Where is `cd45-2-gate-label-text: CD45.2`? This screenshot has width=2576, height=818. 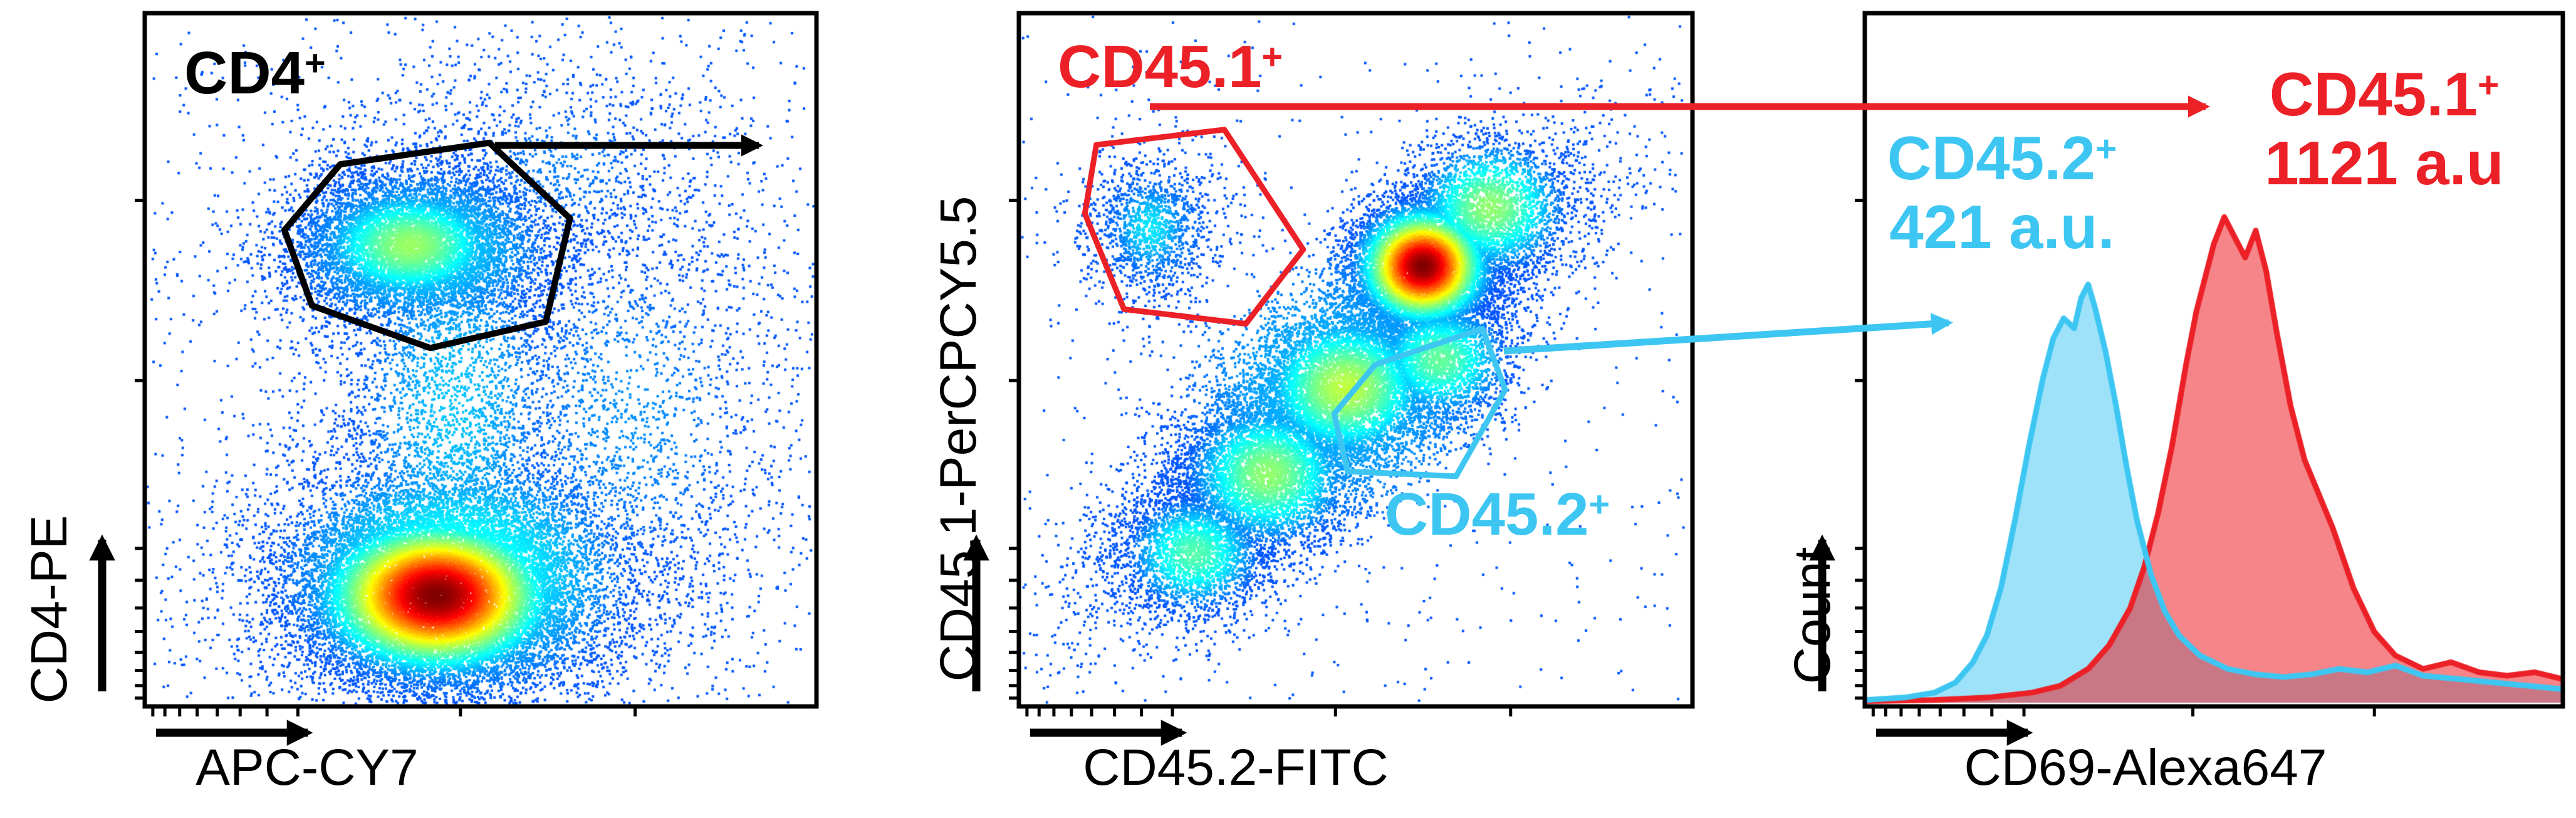 cd45-2-gate-label-text: CD45.2 is located at coordinates (1487, 514).